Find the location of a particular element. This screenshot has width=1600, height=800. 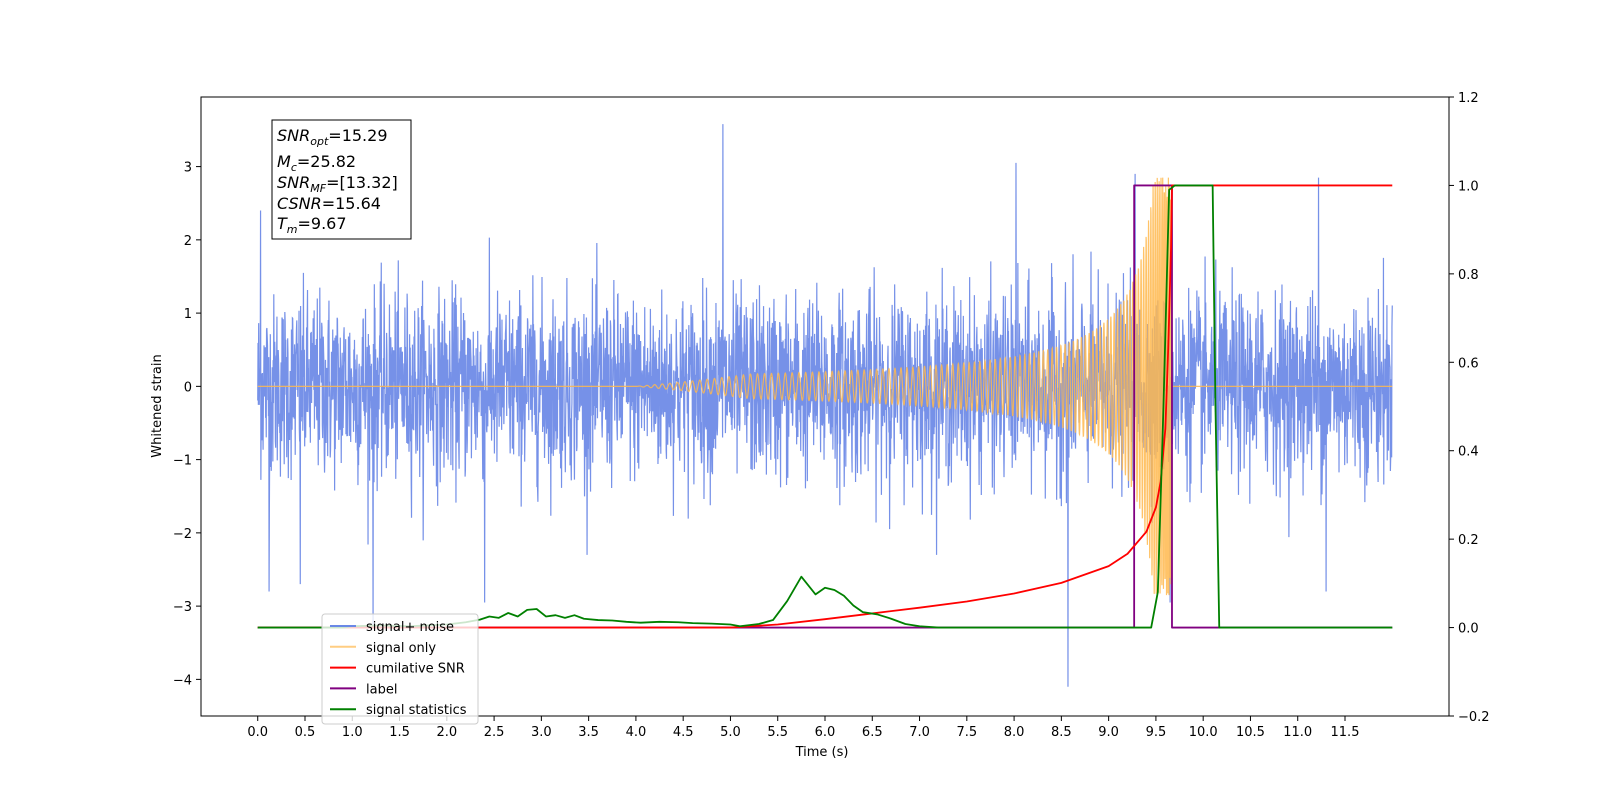

info-snr-opt-value: =15.29 is located at coordinates (357, 135).